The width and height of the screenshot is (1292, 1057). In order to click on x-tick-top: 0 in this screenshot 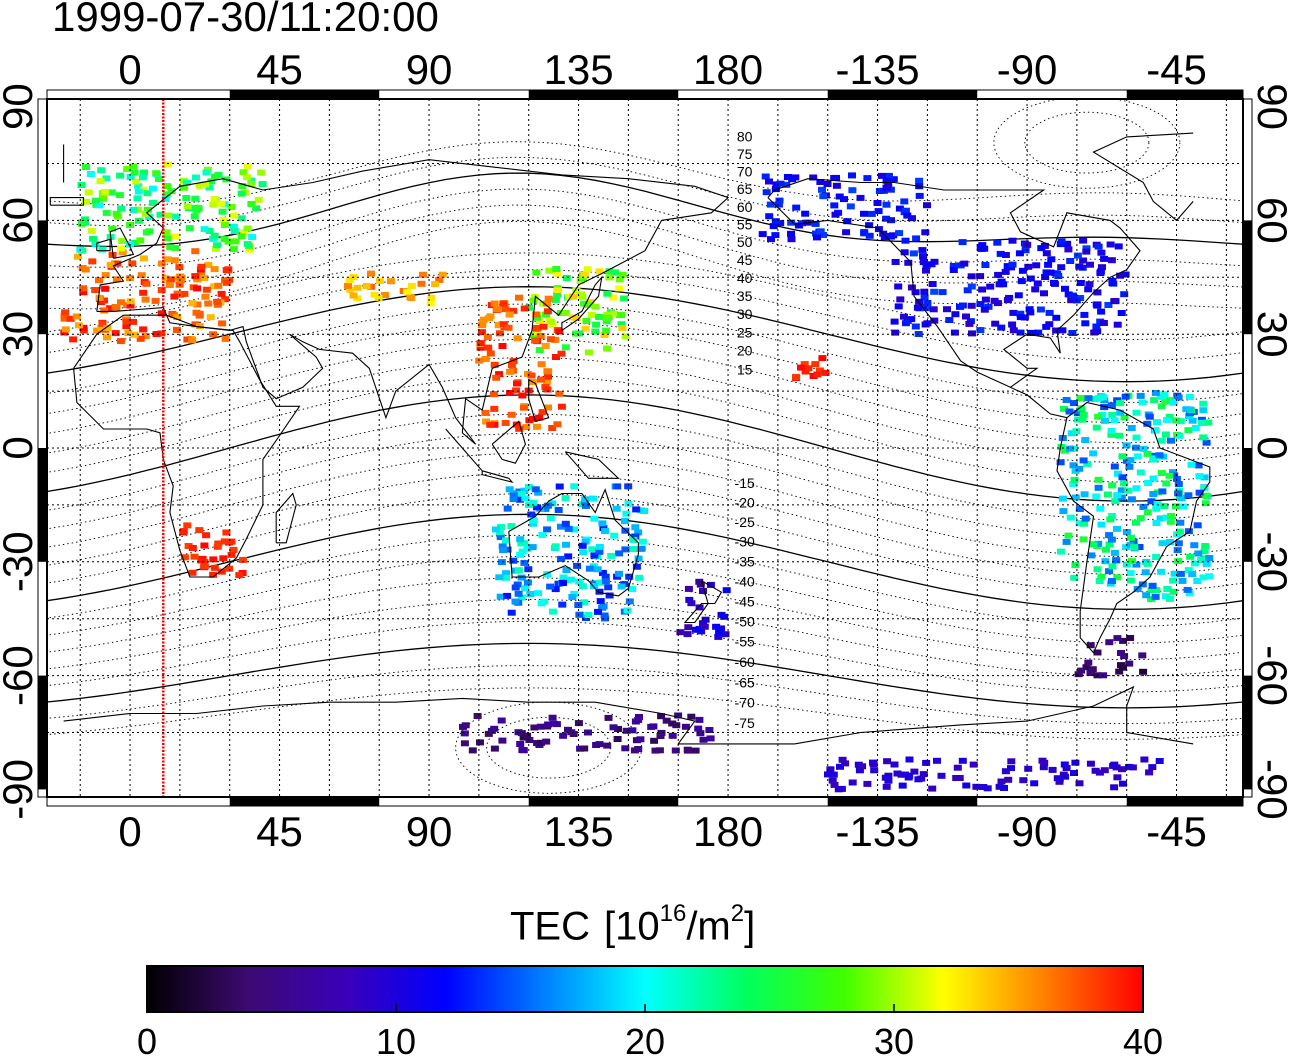, I will do `click(129, 69)`.